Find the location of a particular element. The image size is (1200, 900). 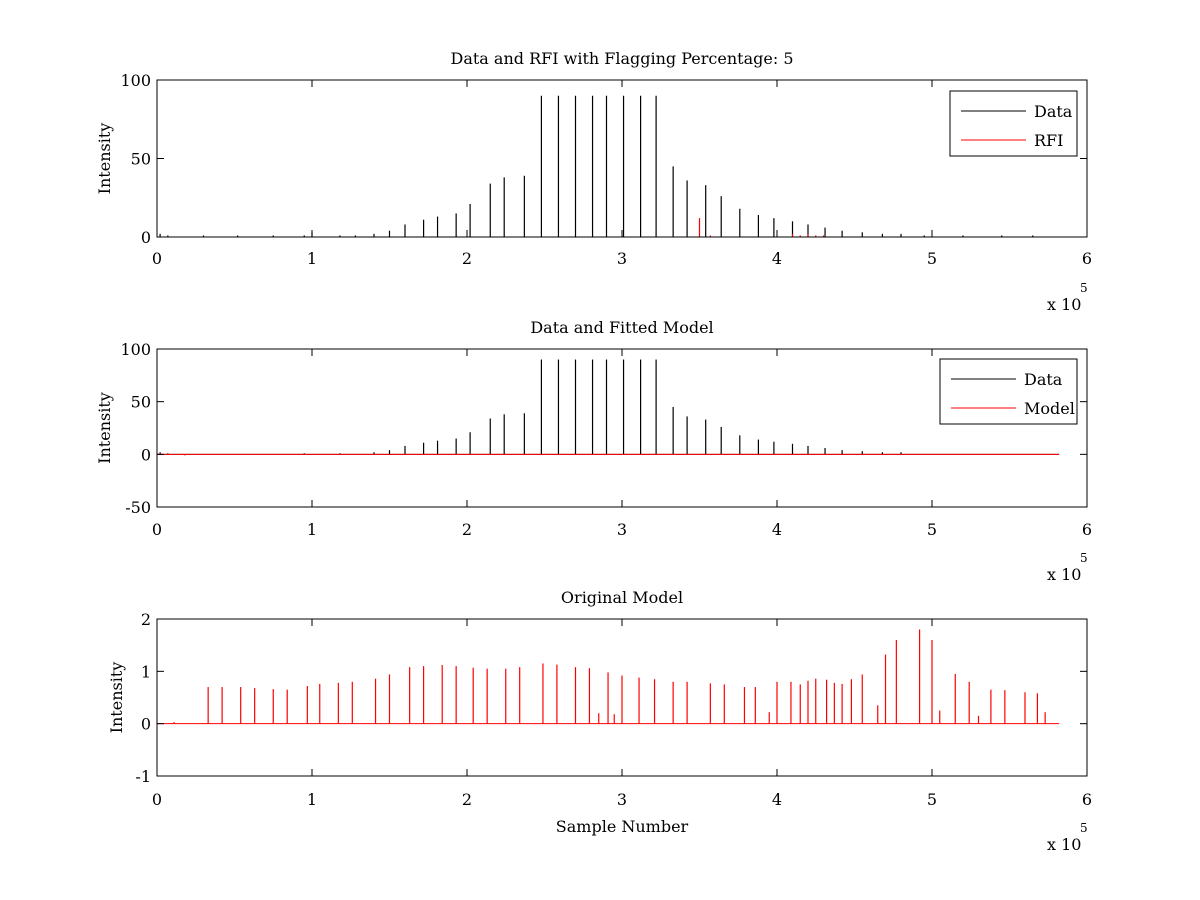

series-rfi is located at coordinates (608, 227).